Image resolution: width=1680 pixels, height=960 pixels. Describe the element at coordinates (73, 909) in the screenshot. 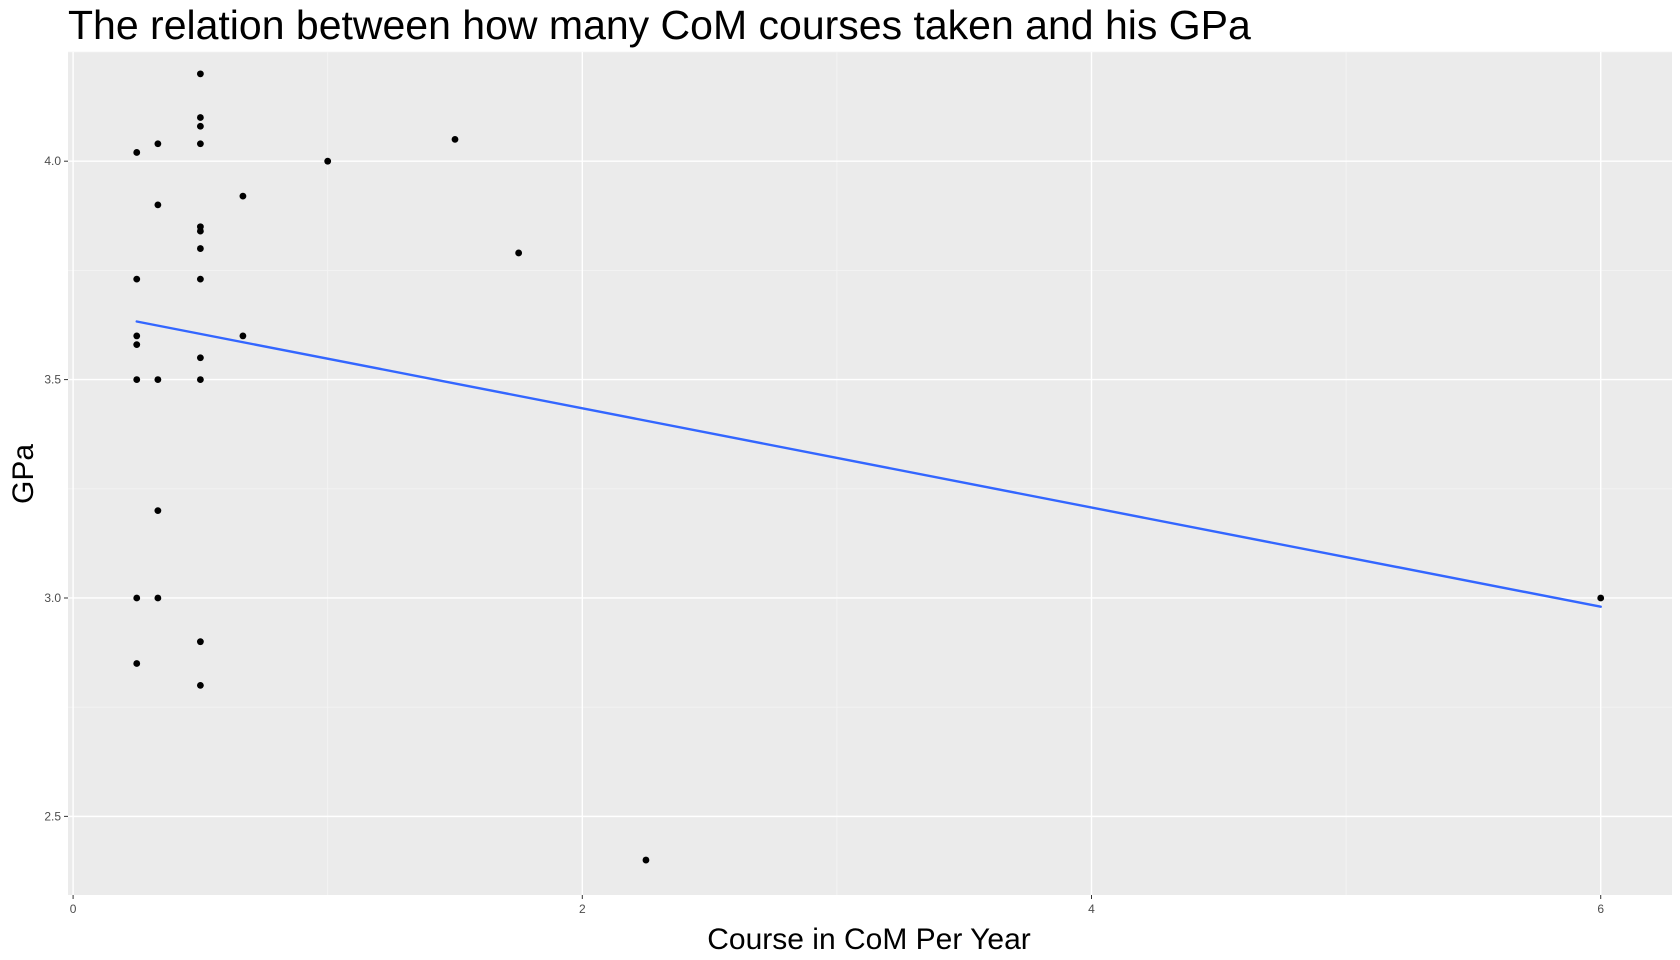

I see `x-tick-label: 0` at that location.